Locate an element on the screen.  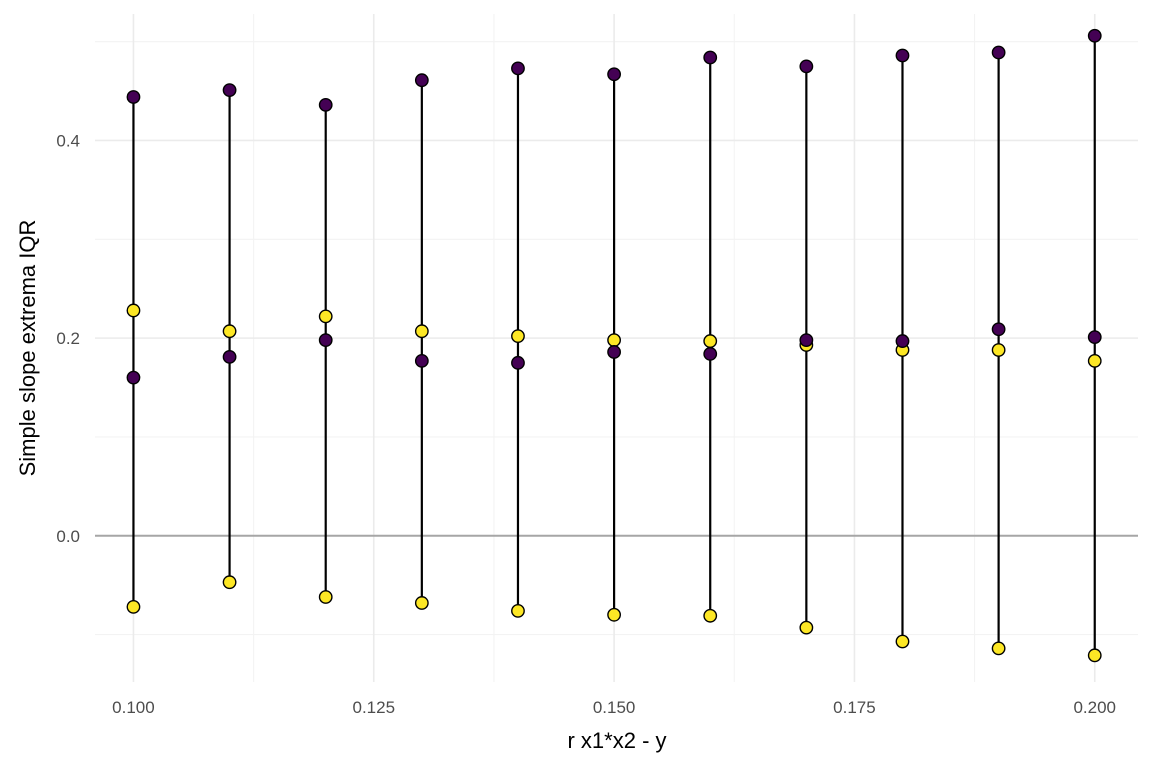
x-tick-label: 0.200 is located at coordinates (1094, 707).